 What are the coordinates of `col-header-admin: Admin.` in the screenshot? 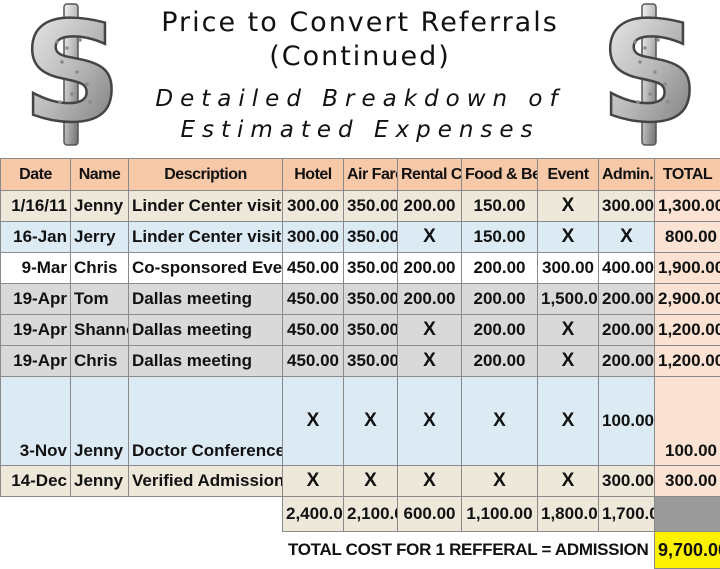 It's located at (627, 175).